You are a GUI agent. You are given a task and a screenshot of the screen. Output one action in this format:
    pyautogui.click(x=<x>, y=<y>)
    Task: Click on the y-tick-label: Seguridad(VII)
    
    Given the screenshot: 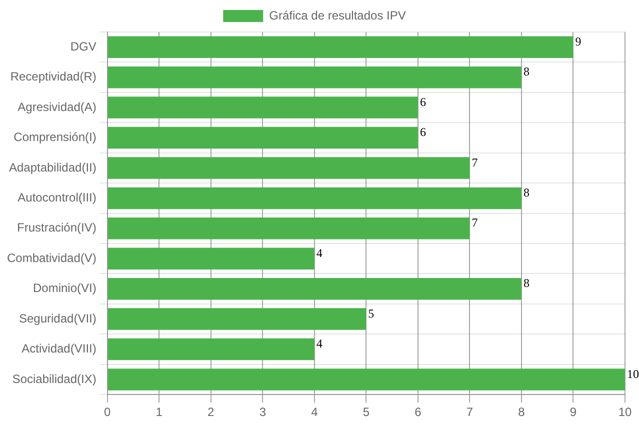 What is the action you would take?
    pyautogui.click(x=57, y=318)
    